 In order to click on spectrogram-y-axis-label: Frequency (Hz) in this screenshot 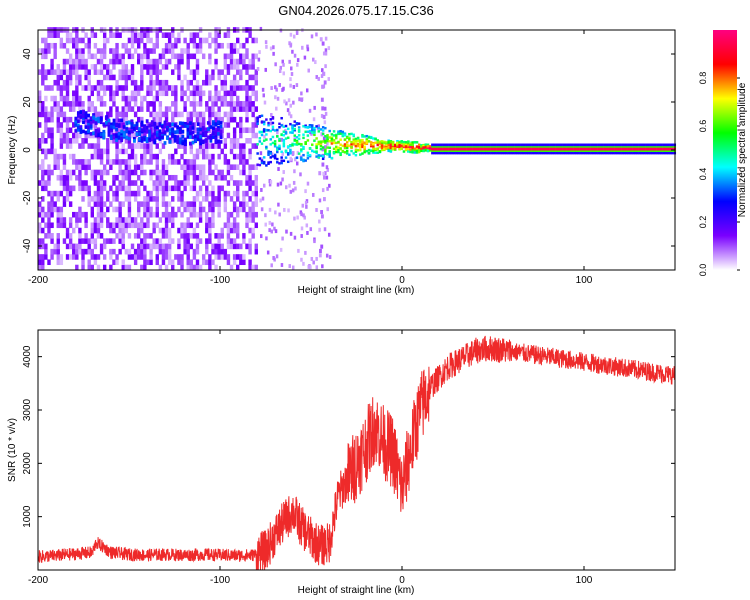, I will do `click(12, 150)`.